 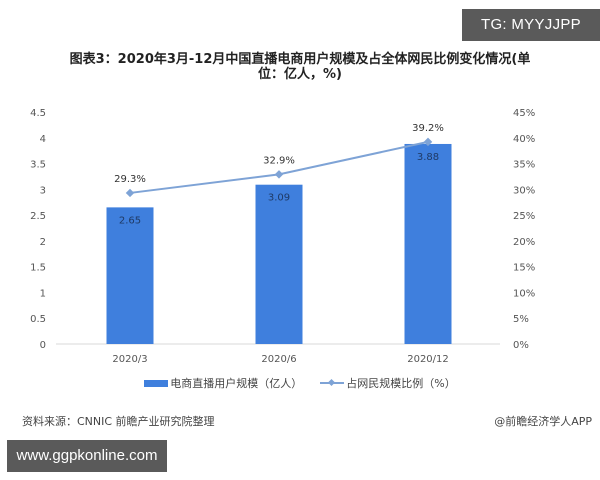 What do you see at coordinates (43, 345) in the screenshot?
I see `left-axis-tick-label: 0` at bounding box center [43, 345].